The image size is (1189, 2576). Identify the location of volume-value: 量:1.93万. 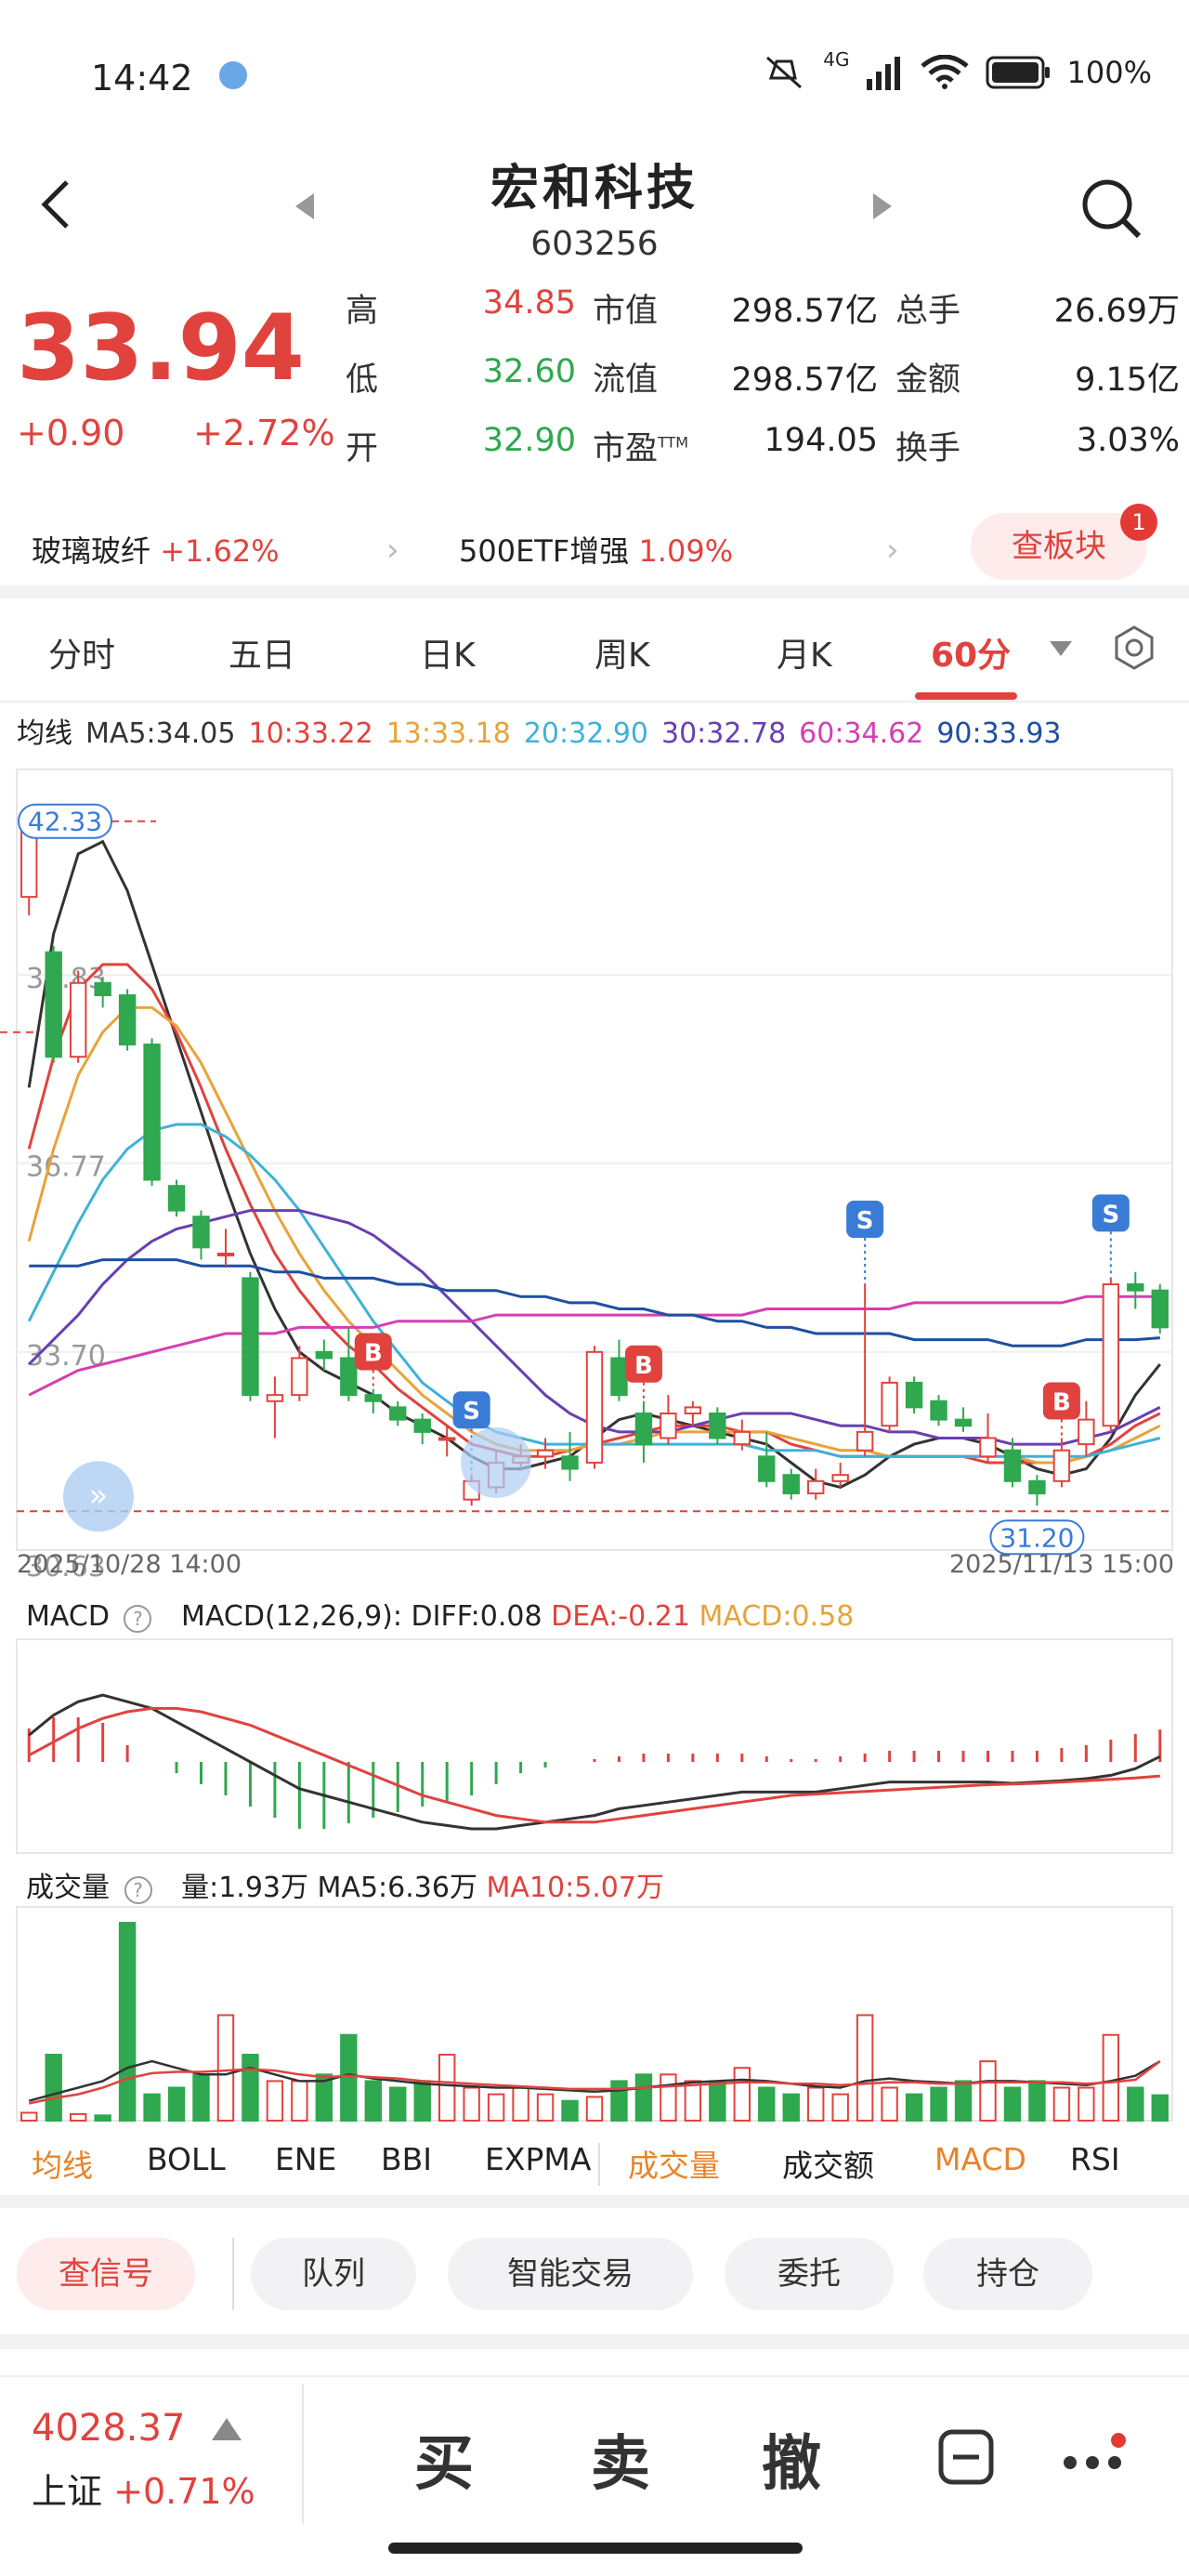
(244, 1888).